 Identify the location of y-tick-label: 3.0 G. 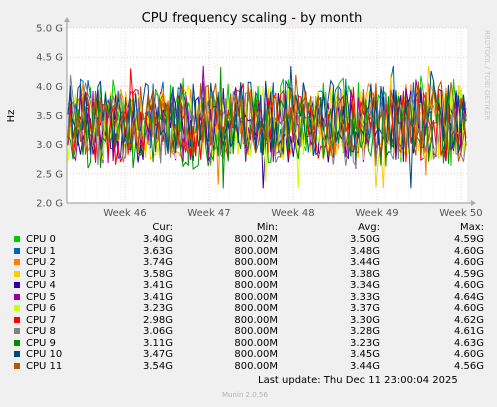
(49, 145).